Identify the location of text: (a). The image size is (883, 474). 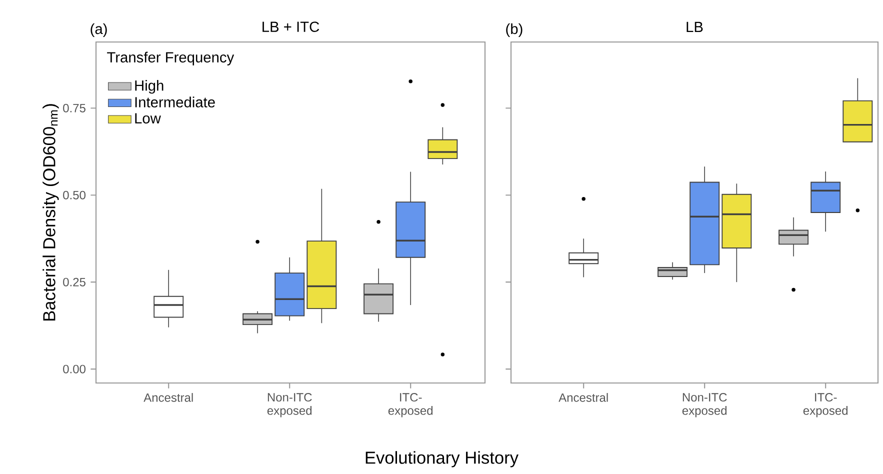
(98, 30).